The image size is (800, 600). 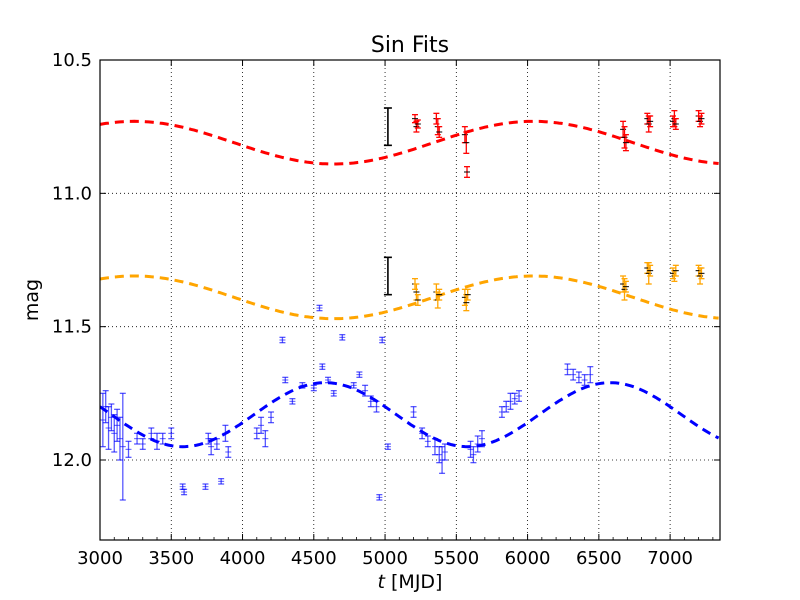 What do you see at coordinates (456, 558) in the screenshot?
I see `x-tick-label: 5500` at bounding box center [456, 558].